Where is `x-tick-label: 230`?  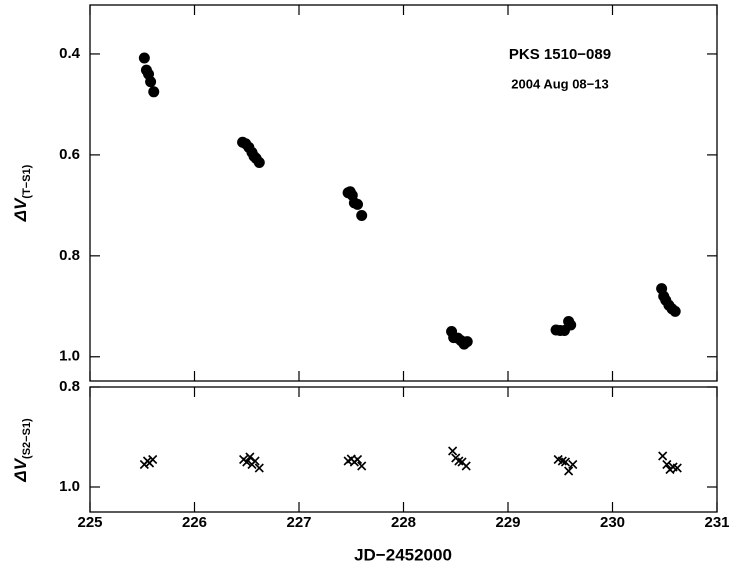 x-tick-label: 230 is located at coordinates (612, 522).